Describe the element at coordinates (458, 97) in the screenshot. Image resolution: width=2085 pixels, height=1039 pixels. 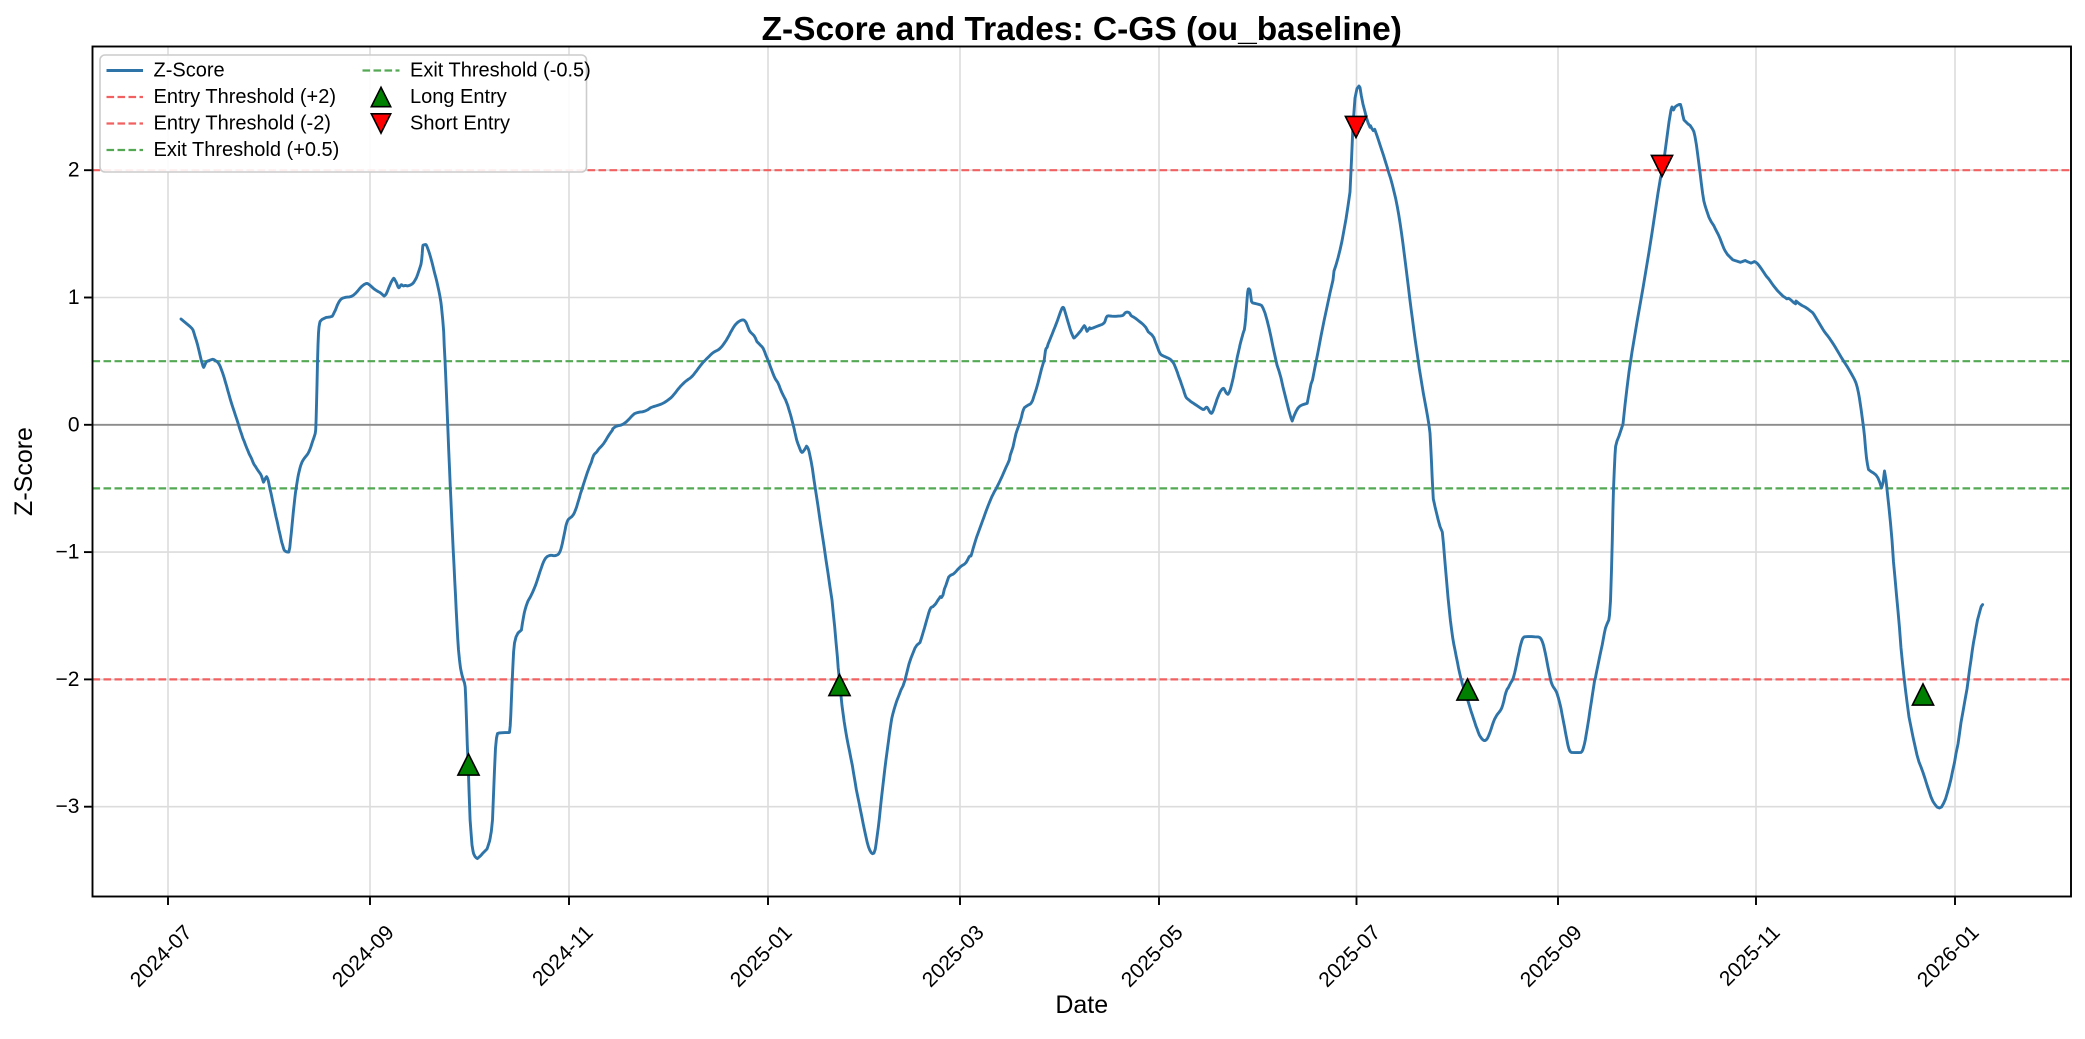
I see `svg-text: Long Entry` at that location.